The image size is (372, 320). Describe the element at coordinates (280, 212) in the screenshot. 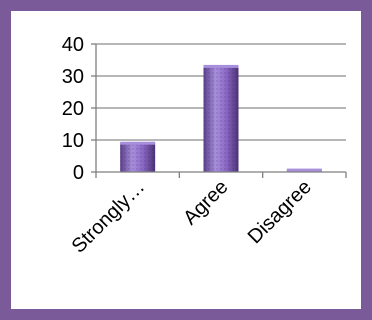

I see `category-label: Disagree` at that location.